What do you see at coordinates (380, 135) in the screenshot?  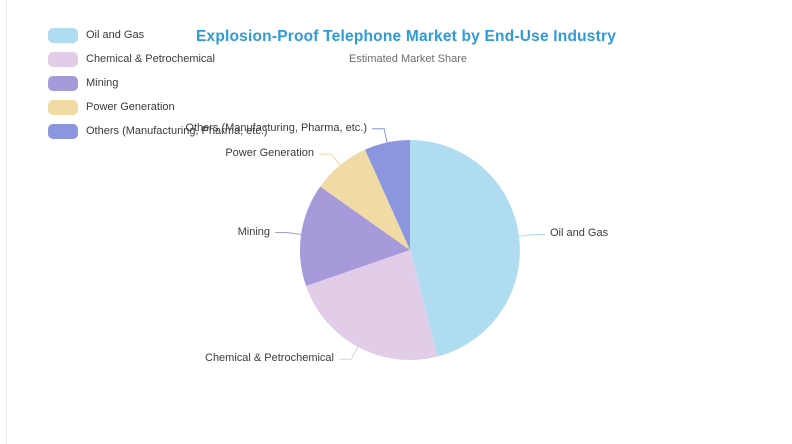 I see `pie-label-line-others-manufacturing-pharma-etc` at bounding box center [380, 135].